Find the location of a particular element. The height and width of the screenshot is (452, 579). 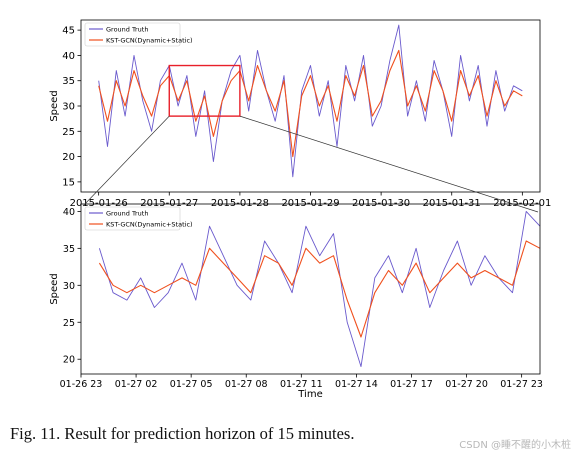

x-tick-label: 2015-01-30 is located at coordinates (381, 203).